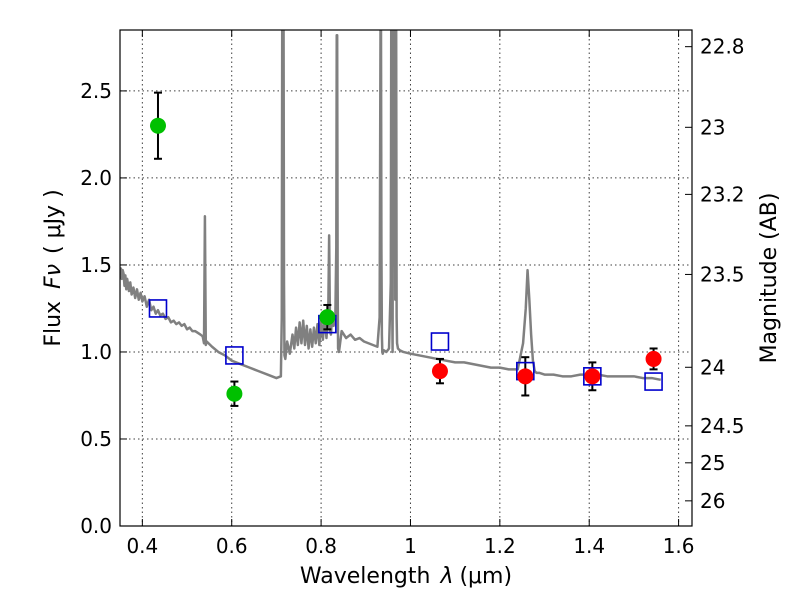 The height and width of the screenshot is (600, 800). I want to click on x-tick-label: 0.8, so click(321, 546).